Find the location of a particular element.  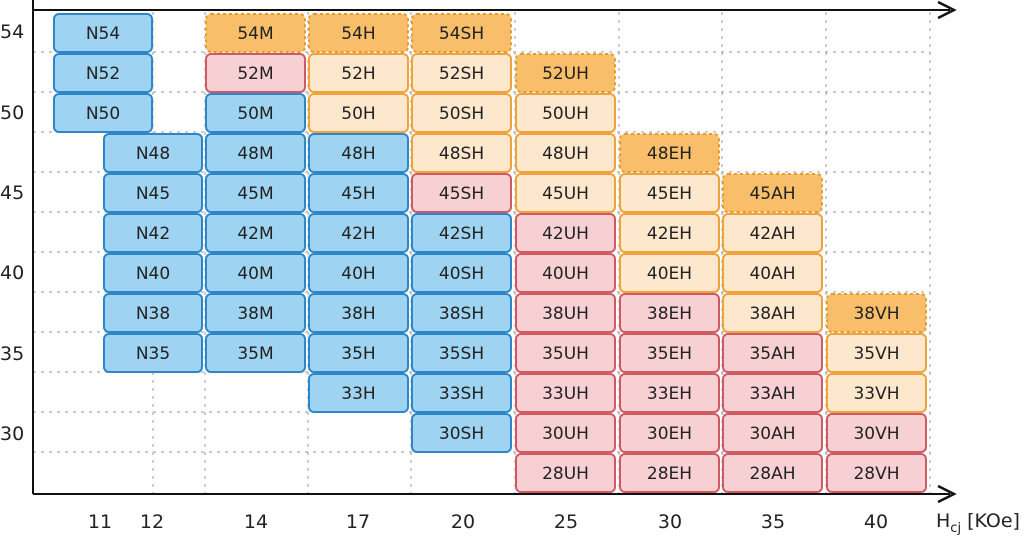

grade-box-28vh is located at coordinates (876, 473).